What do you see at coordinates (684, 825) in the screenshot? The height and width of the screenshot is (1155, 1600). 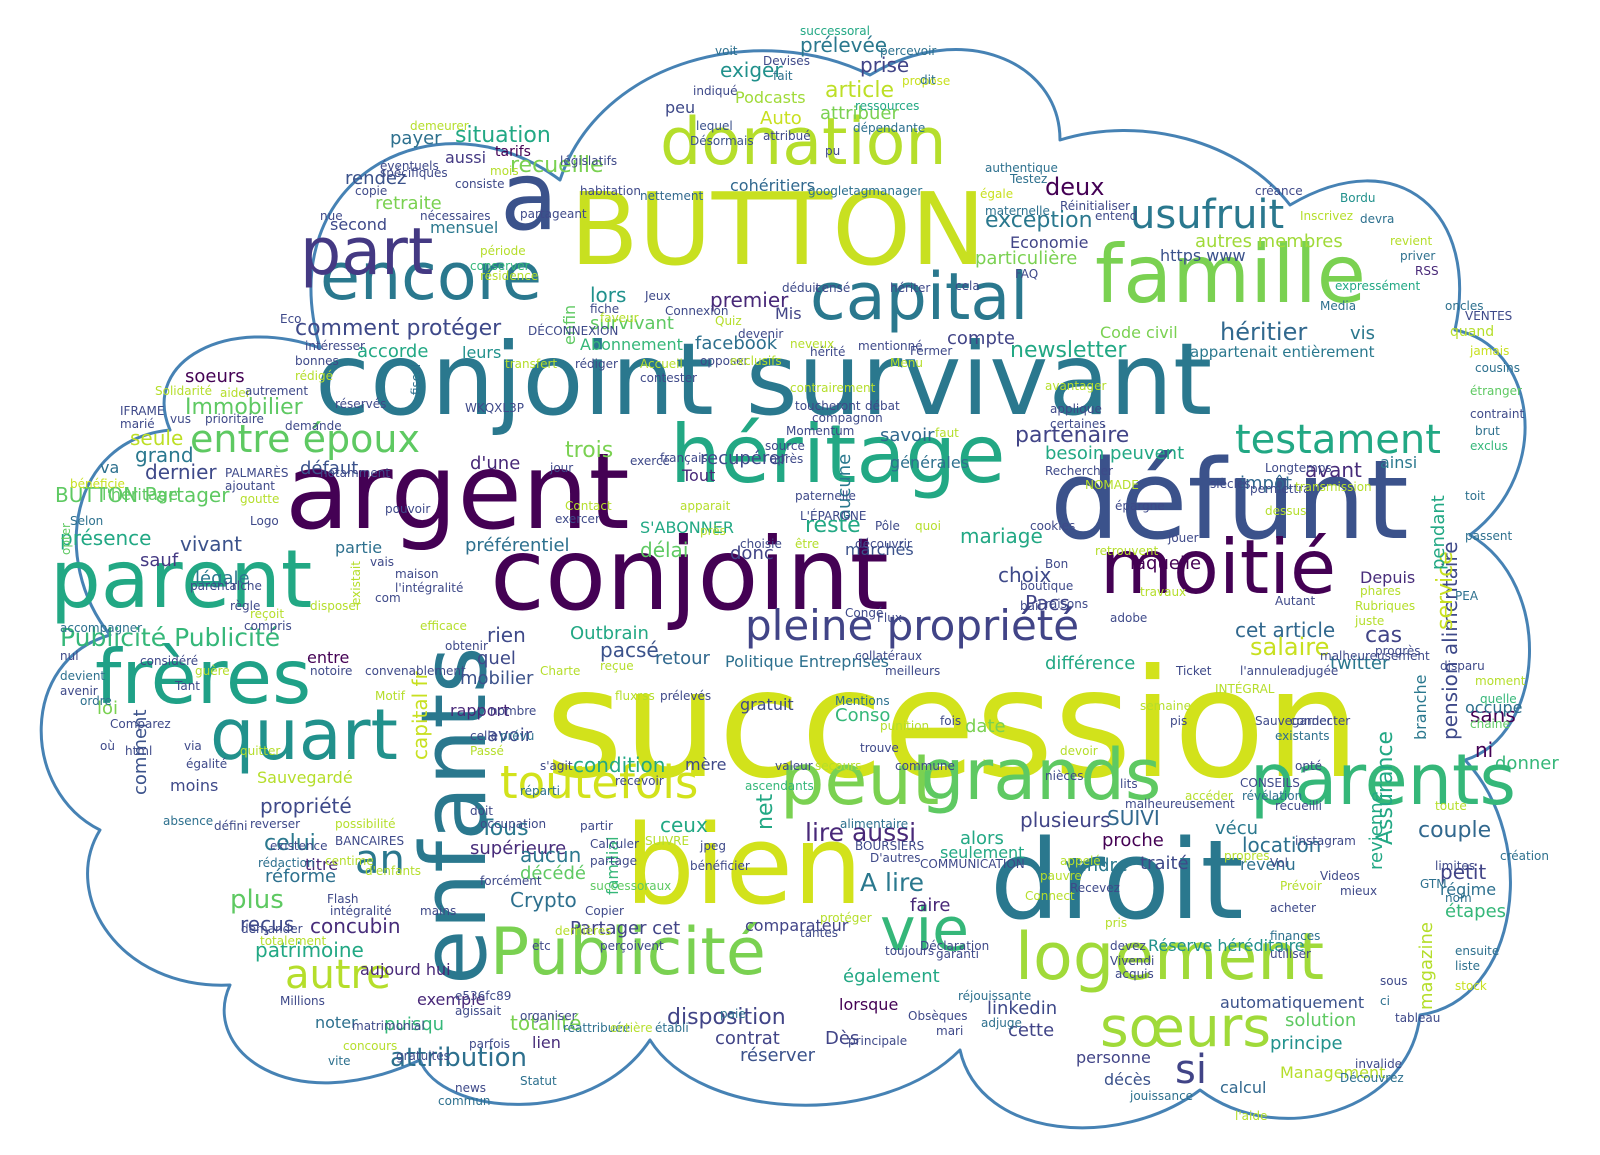 I see `word-ceux: ceux` at bounding box center [684, 825].